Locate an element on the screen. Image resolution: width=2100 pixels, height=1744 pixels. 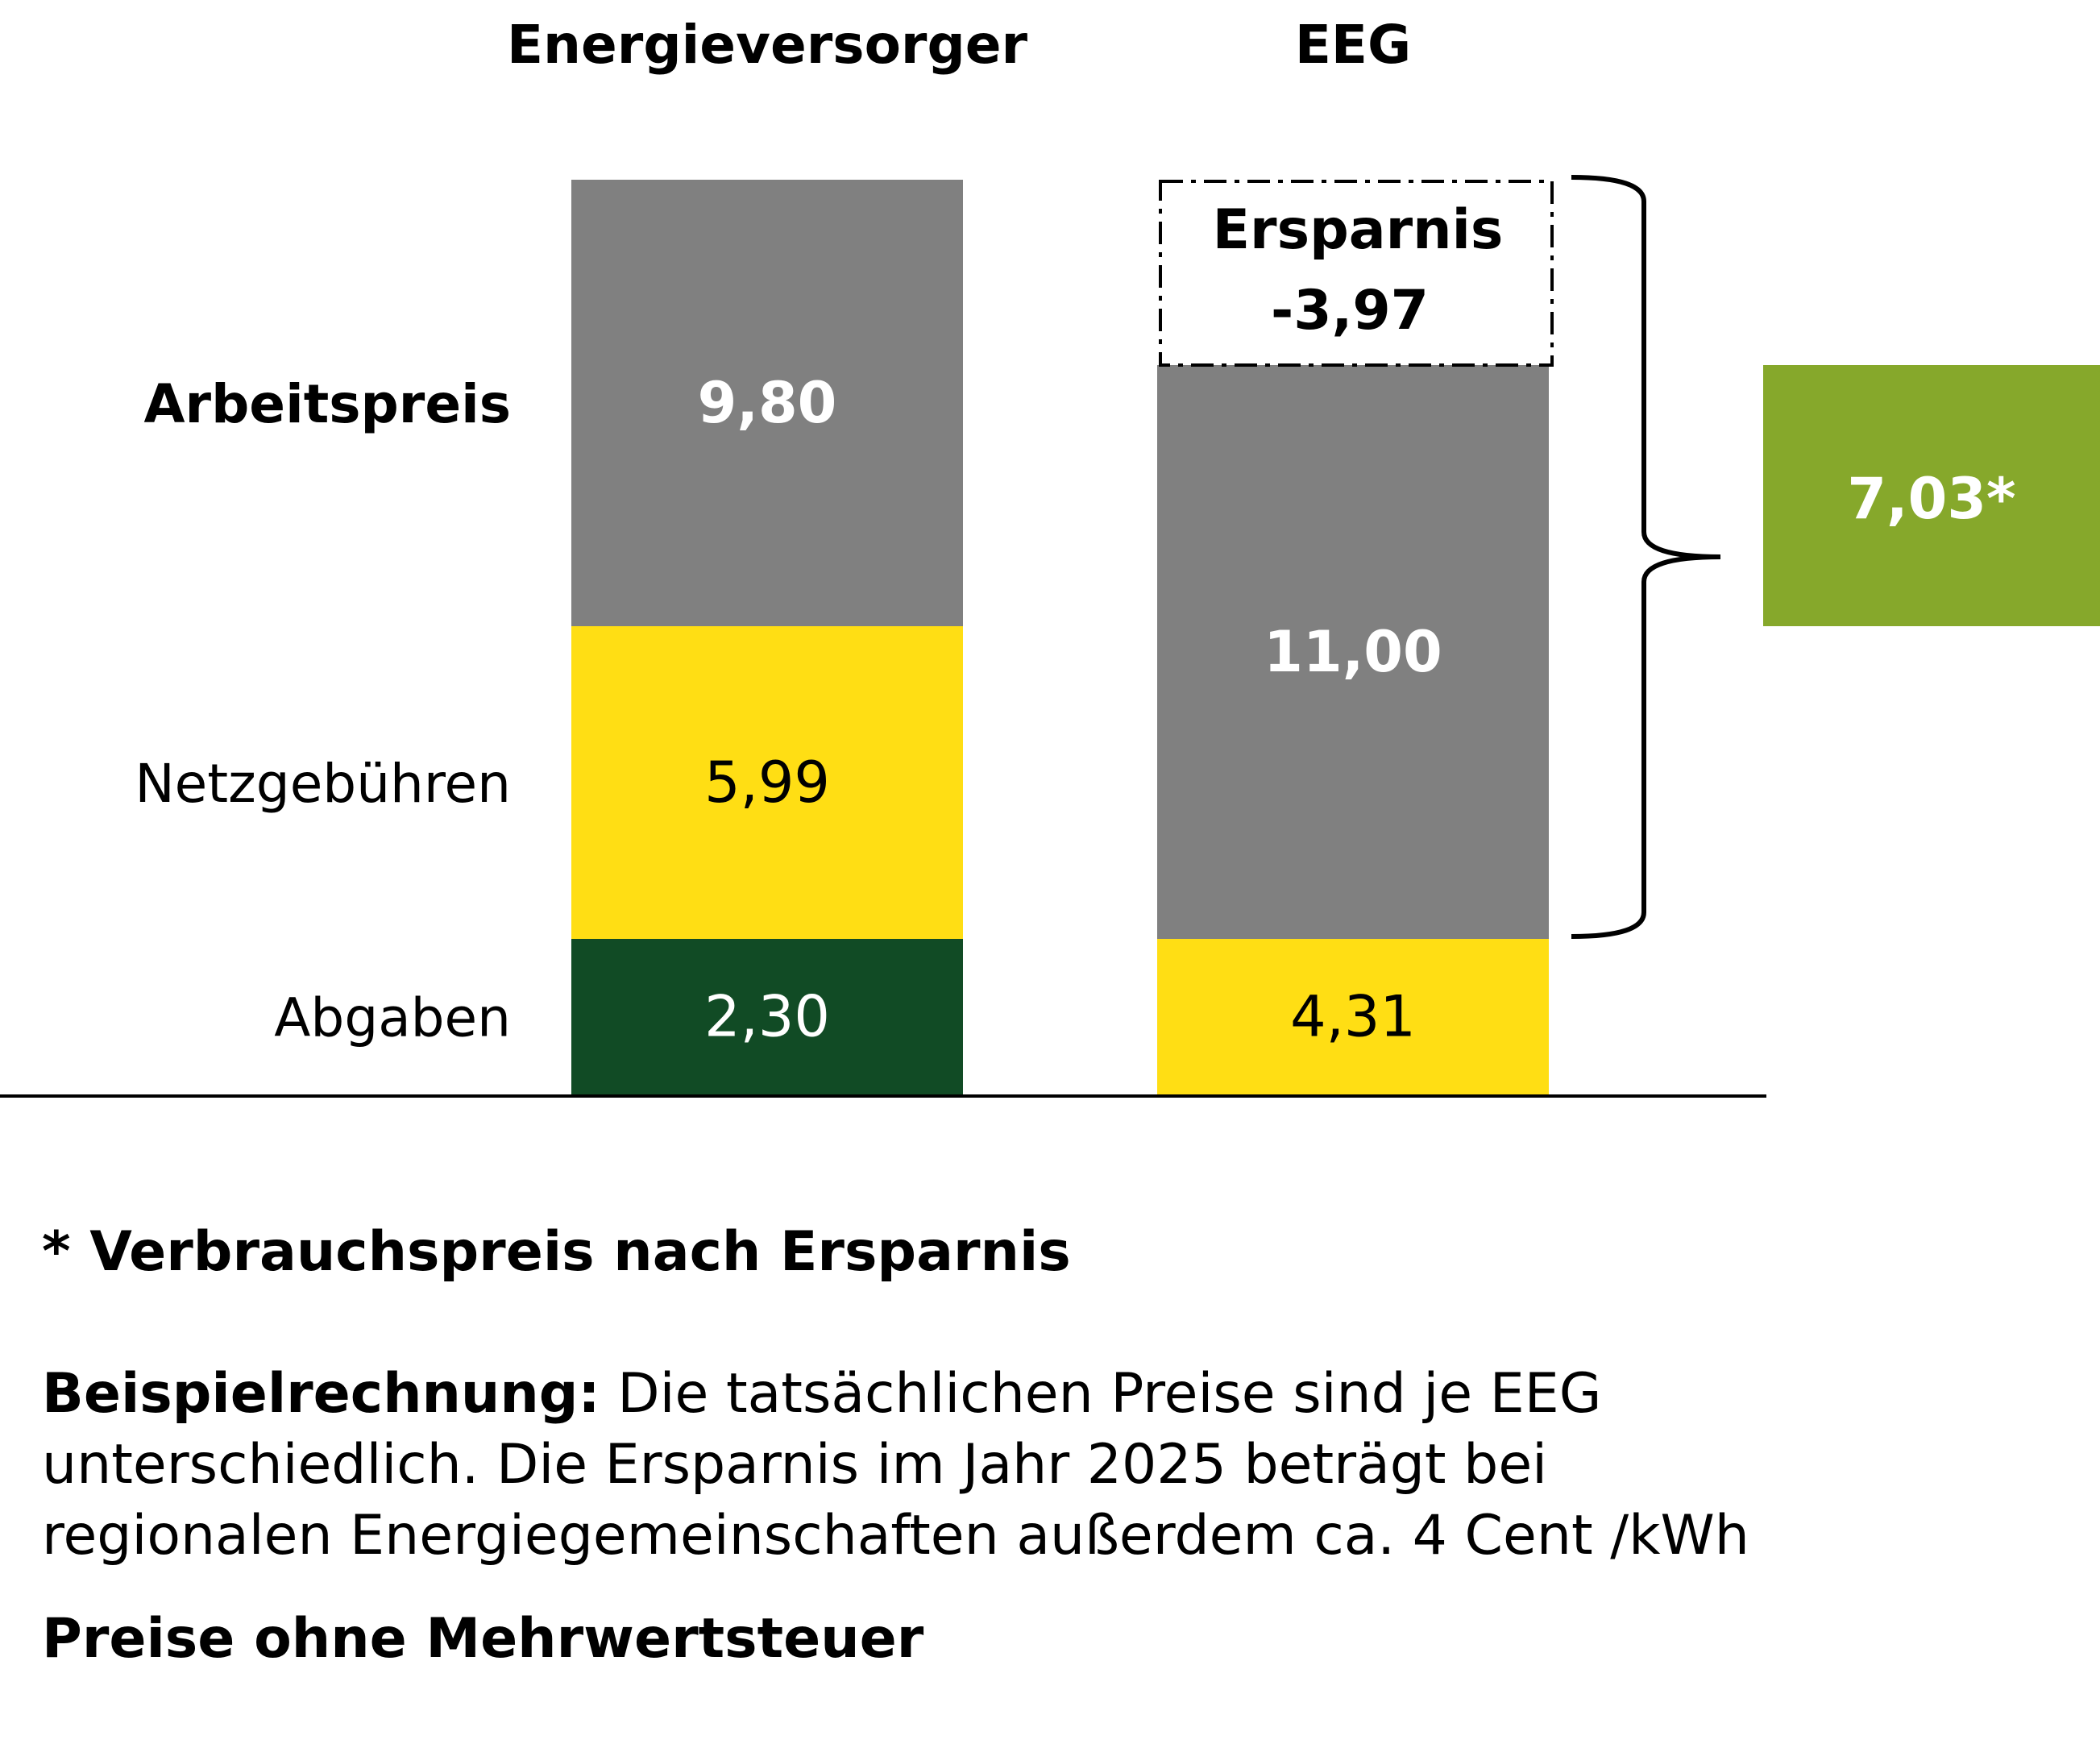
data-label: 9,80 is located at coordinates (768, 403).